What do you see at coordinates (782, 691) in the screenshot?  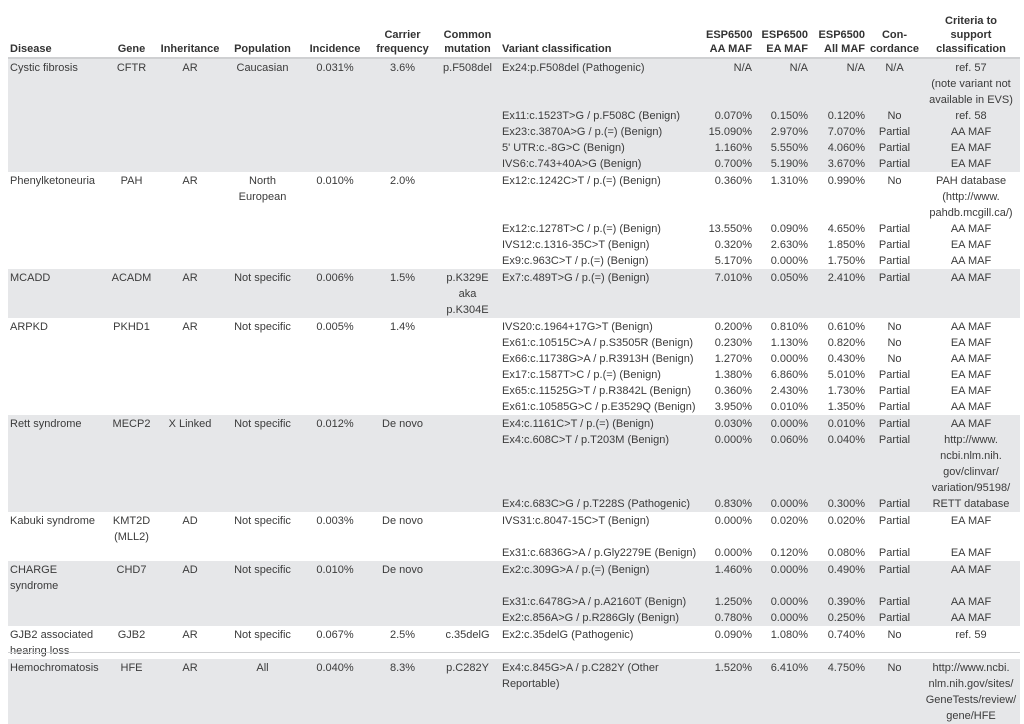 I see `cell-ea-maf: 6.410%` at bounding box center [782, 691].